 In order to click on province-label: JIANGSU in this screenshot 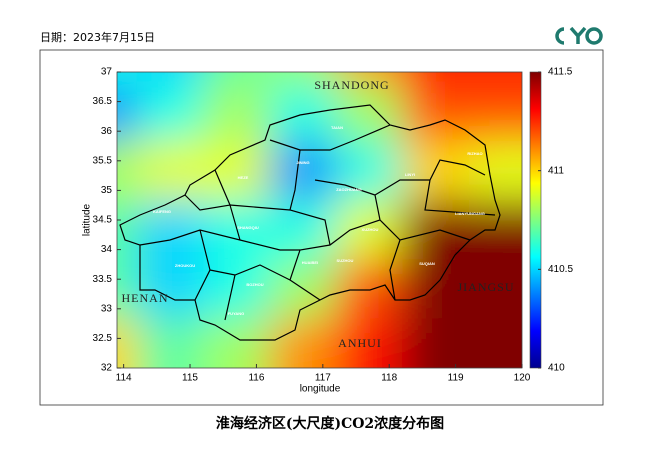, I will do `click(485, 287)`.